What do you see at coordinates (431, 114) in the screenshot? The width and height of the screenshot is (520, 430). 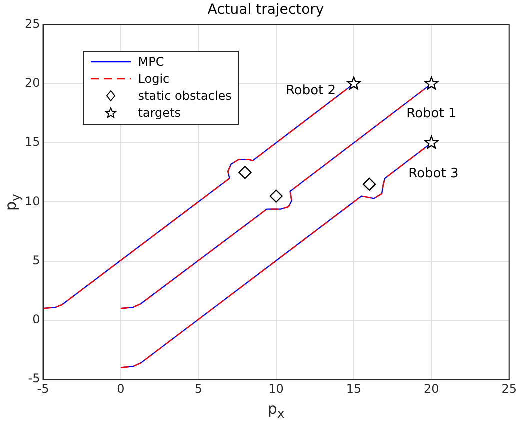 I see `annotation: Robot 1` at bounding box center [431, 114].